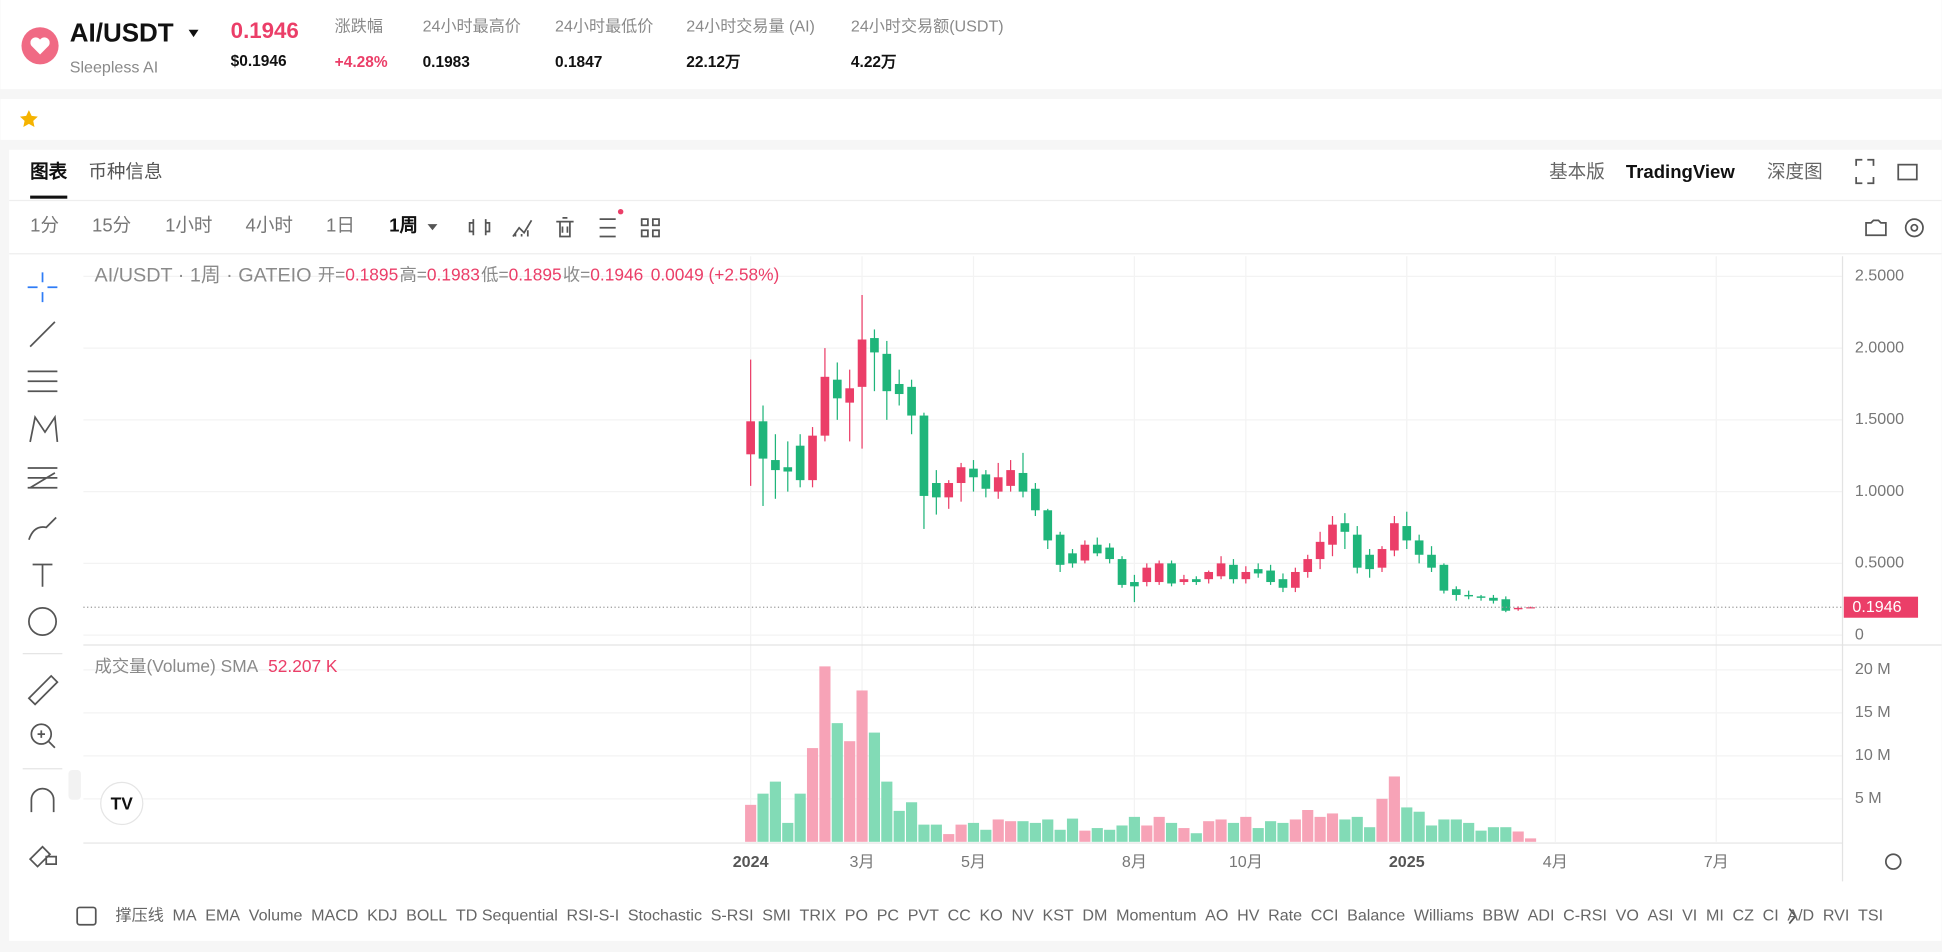 Image resolution: width=1942 pixels, height=952 pixels. What do you see at coordinates (1907, 172) in the screenshot?
I see `window-icon` at bounding box center [1907, 172].